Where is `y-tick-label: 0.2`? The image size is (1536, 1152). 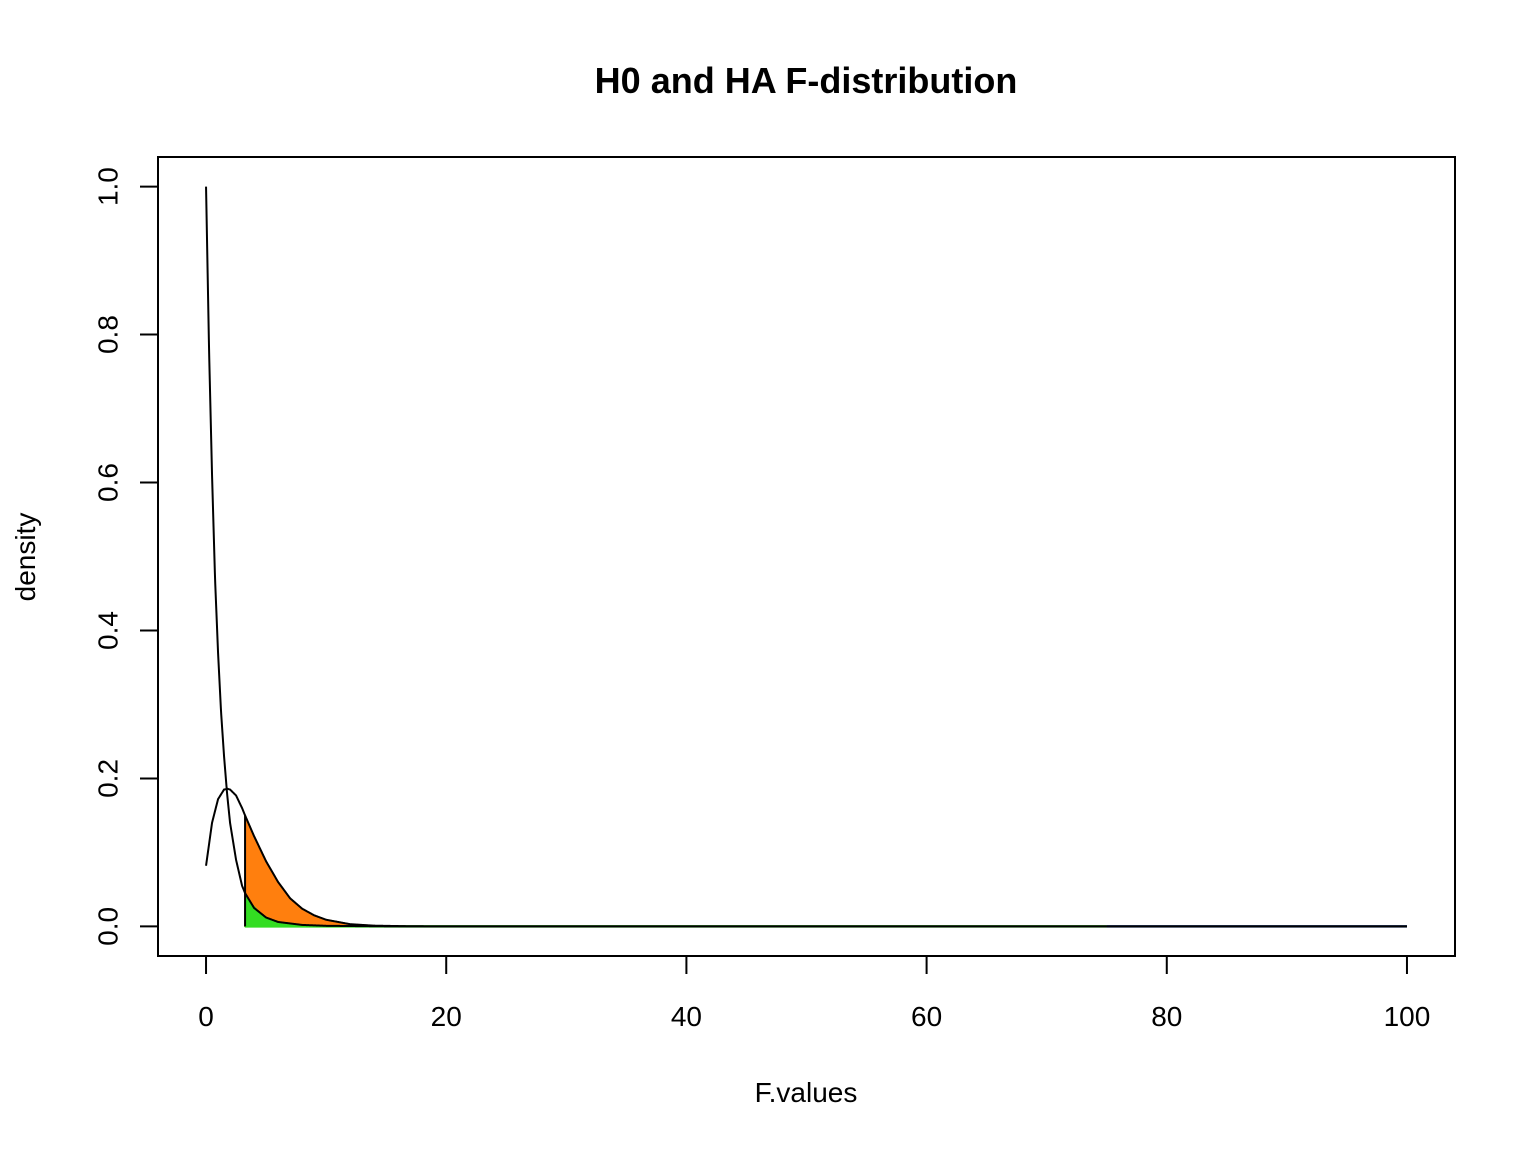 y-tick-label: 0.2 is located at coordinates (107, 778).